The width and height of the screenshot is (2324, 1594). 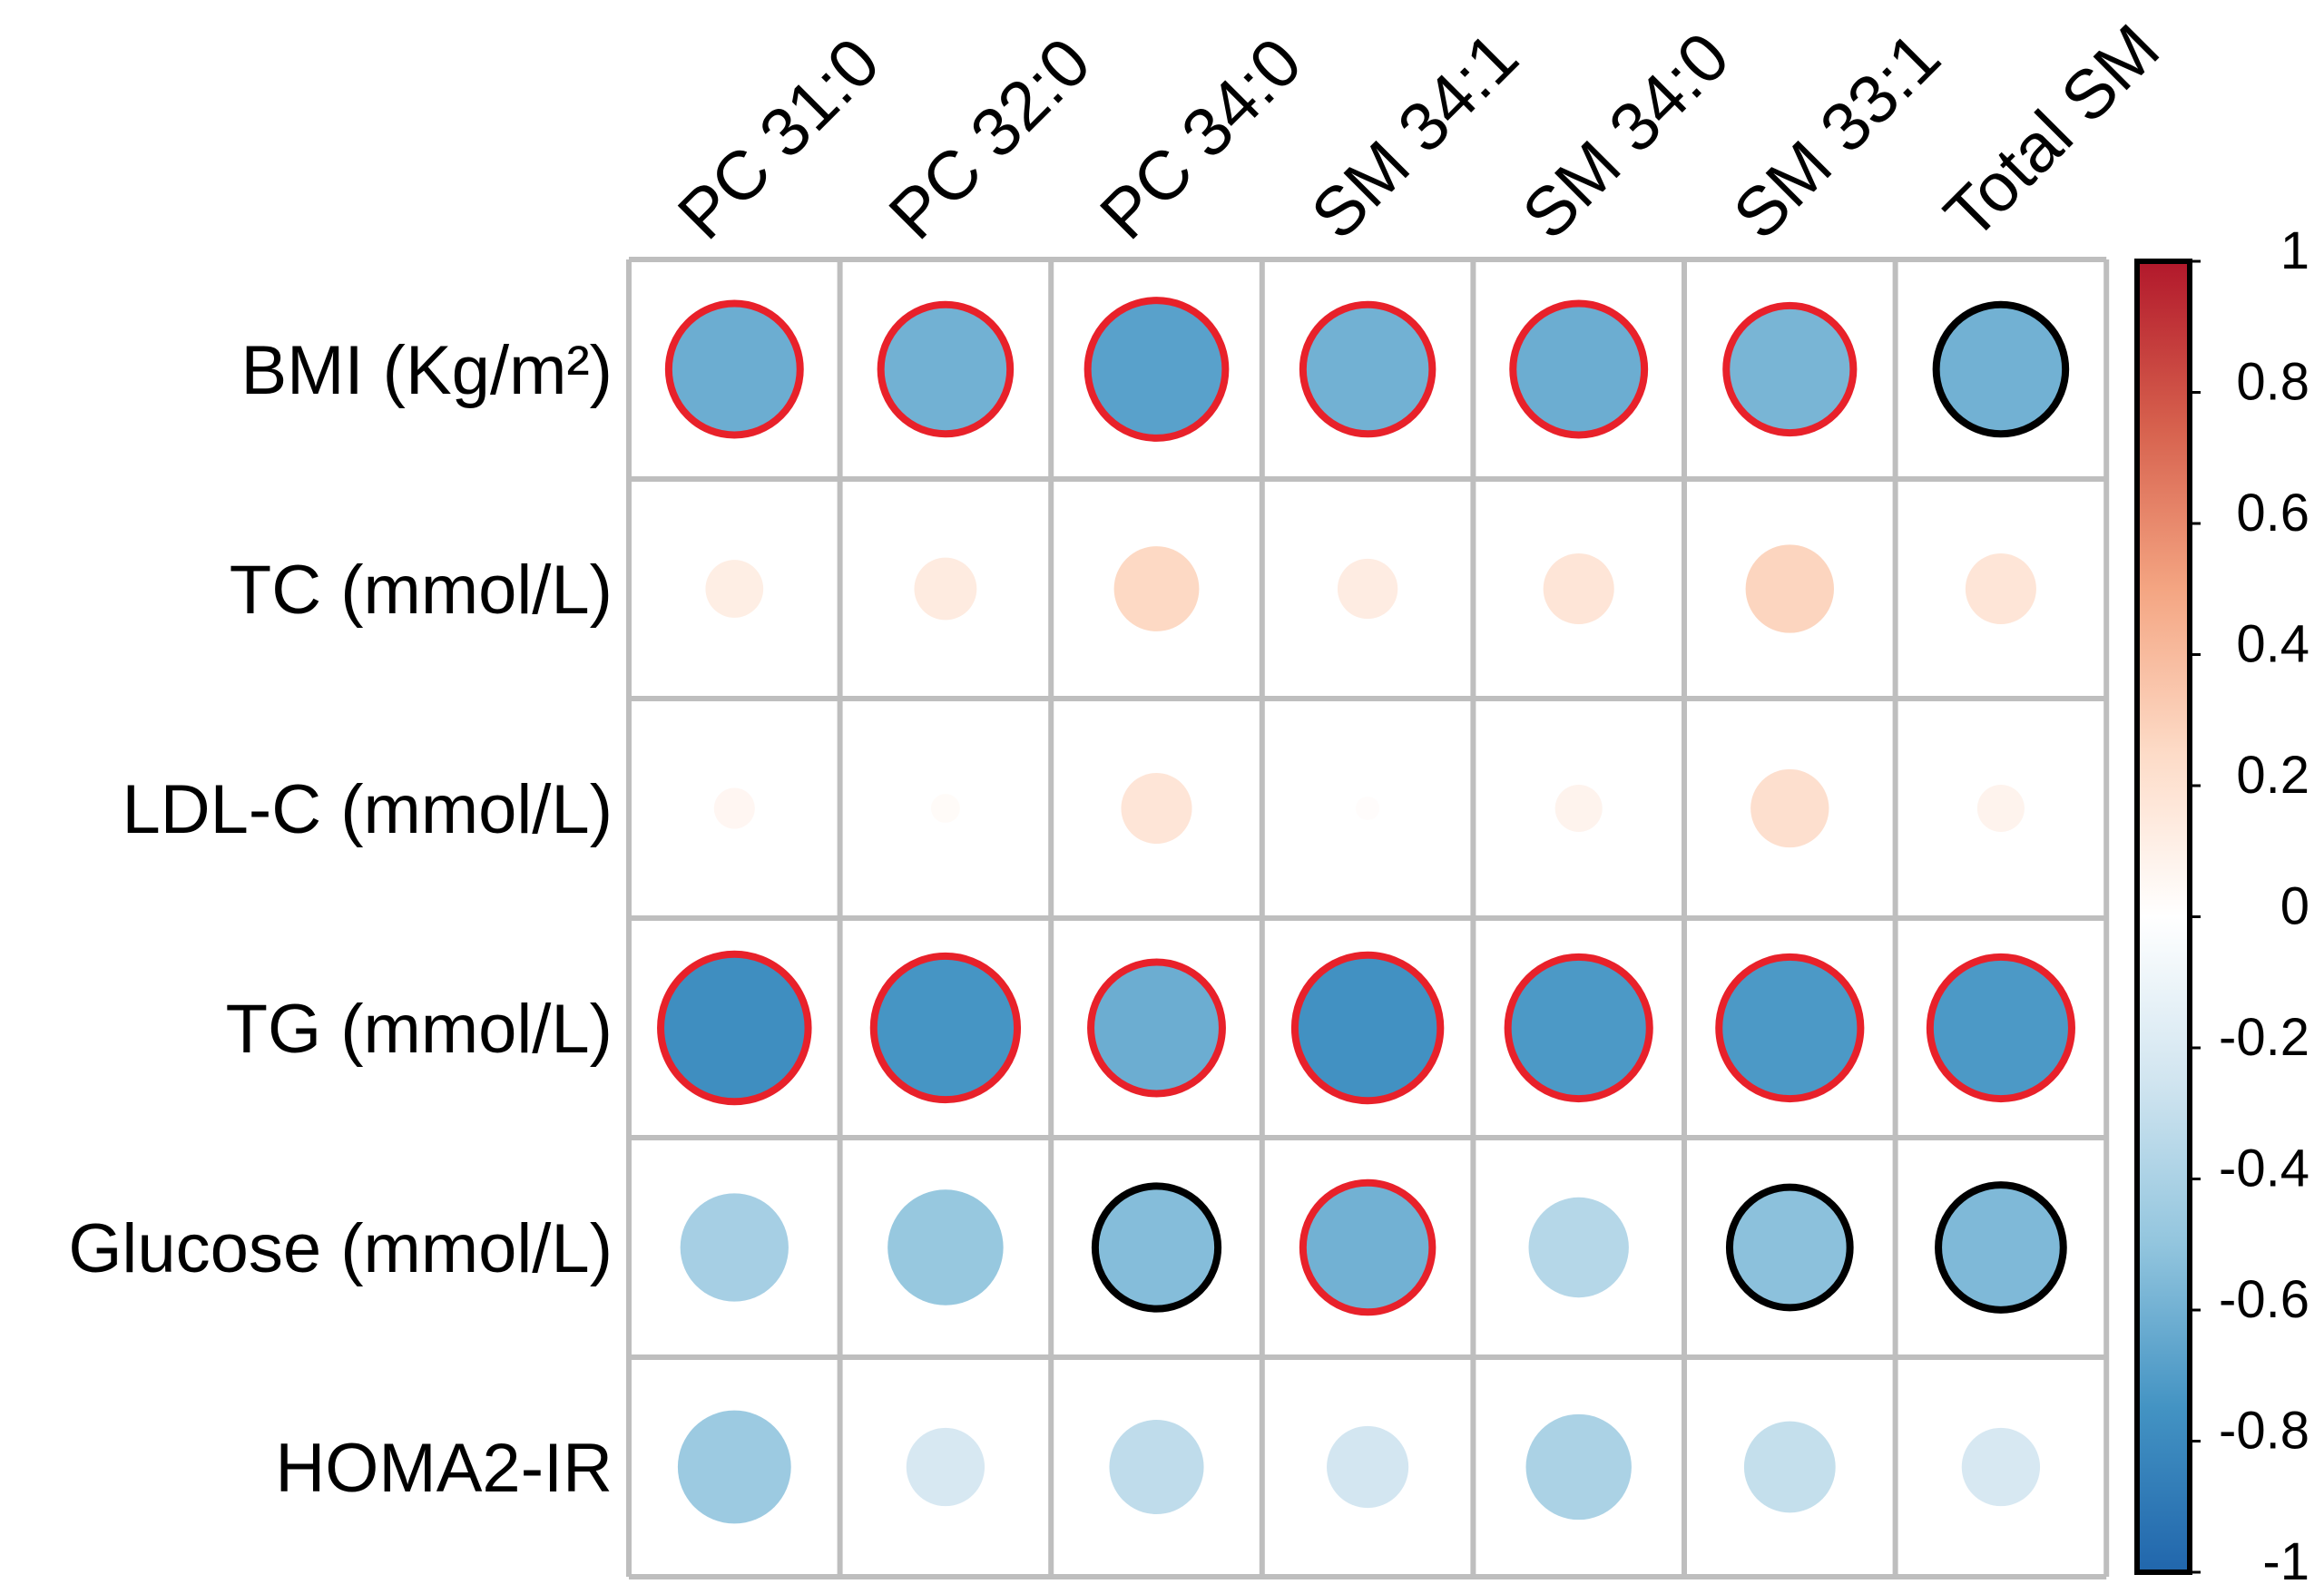 I want to click on colorbar: 1 0.8 0.6 0.4 0.2 0 -0.2 -0.4 -0.6 -0.8 -1, so click(x=2221, y=906).